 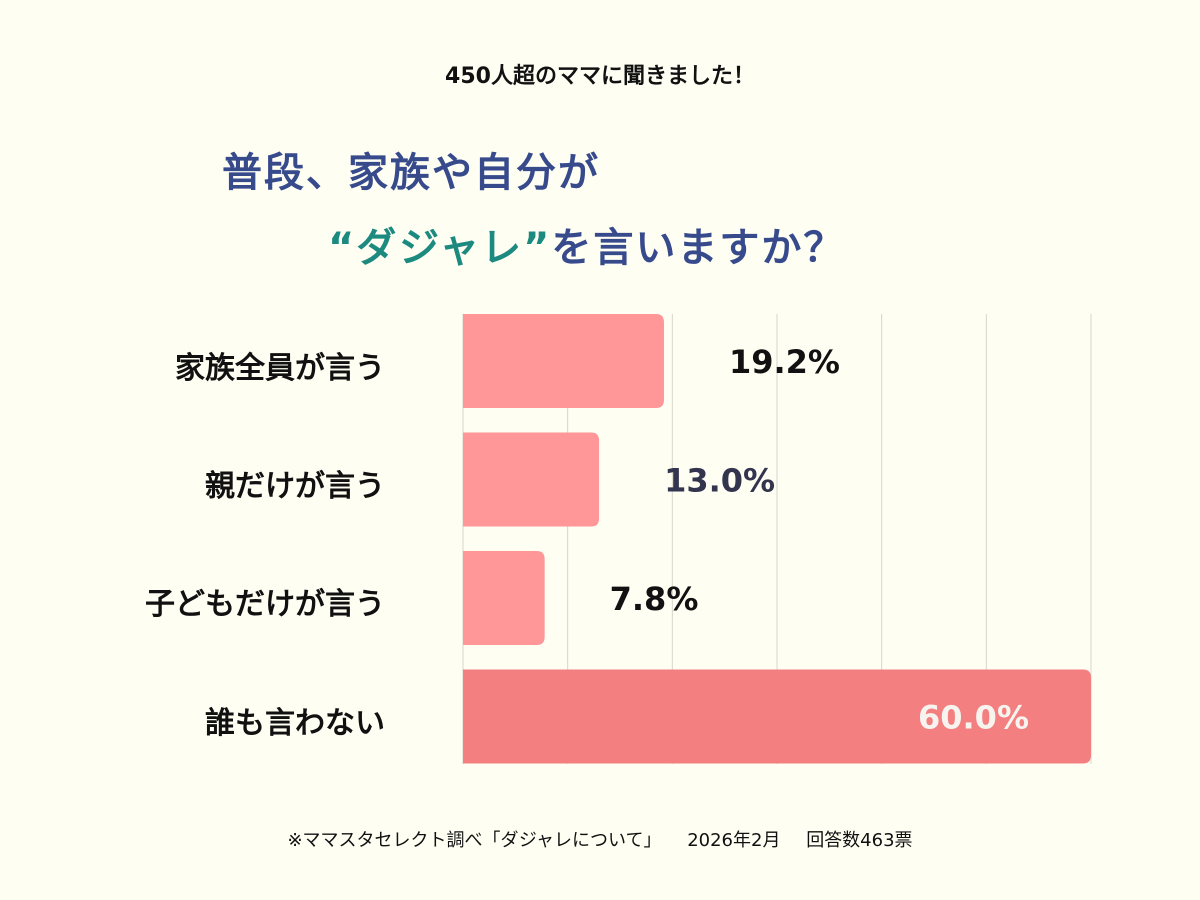 I want to click on data-label: 60.0%, so click(x=973, y=718).